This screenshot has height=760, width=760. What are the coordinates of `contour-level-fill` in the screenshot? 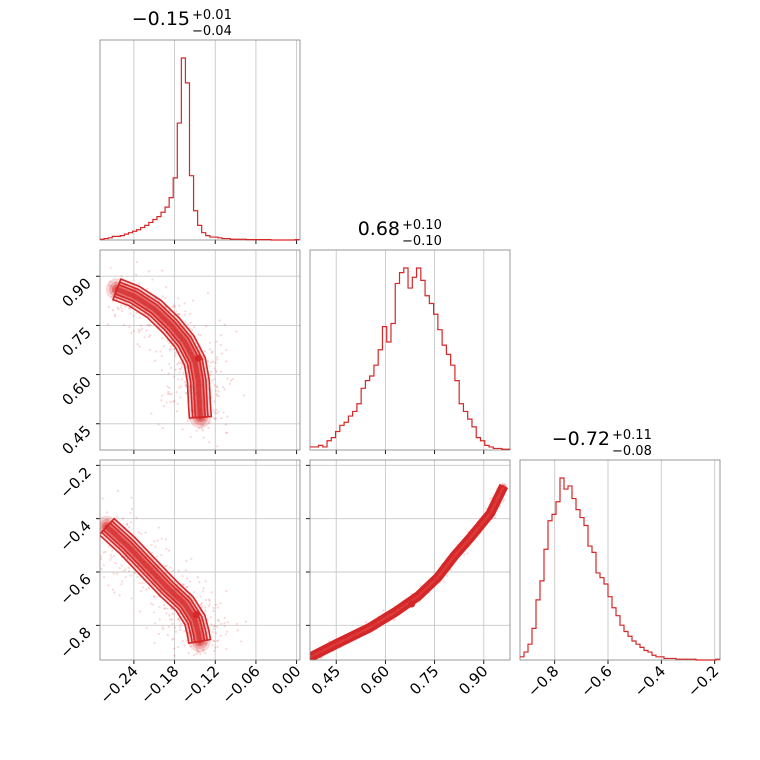 It's located at (407, 572).